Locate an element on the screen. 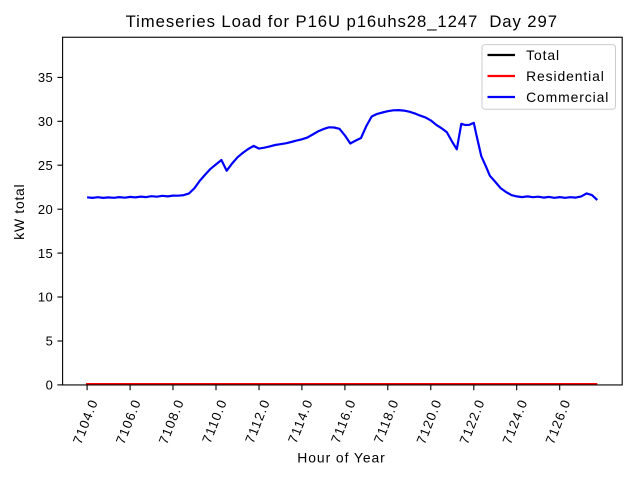 This screenshot has height=480, width=640. svg-text: kW total is located at coordinates (19, 212).